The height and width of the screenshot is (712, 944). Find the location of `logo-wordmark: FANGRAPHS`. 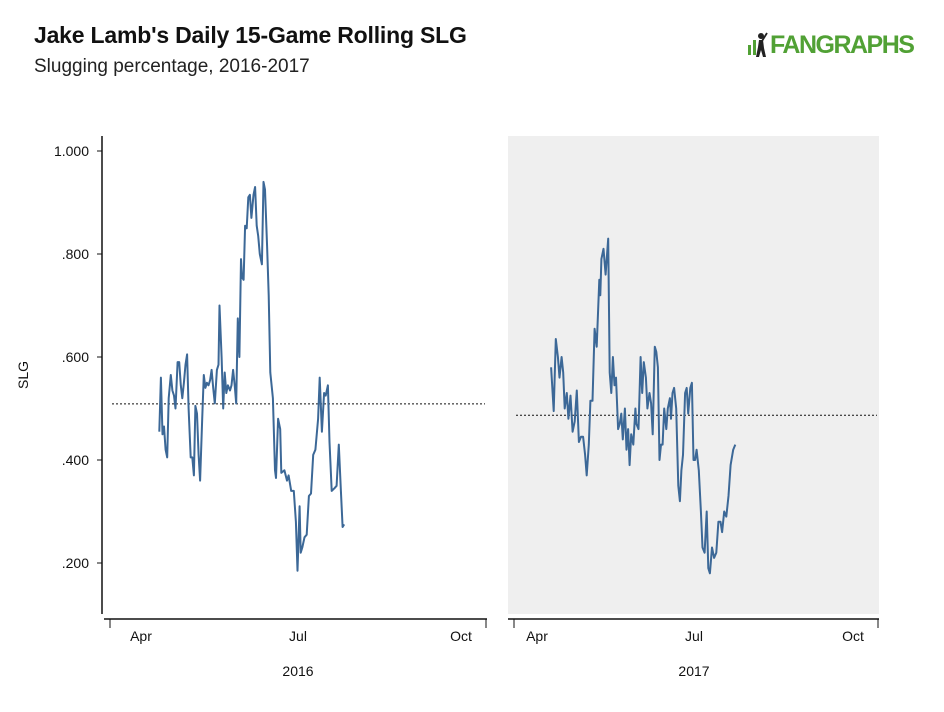

logo-wordmark: FANGRAPHS is located at coordinates (842, 44).